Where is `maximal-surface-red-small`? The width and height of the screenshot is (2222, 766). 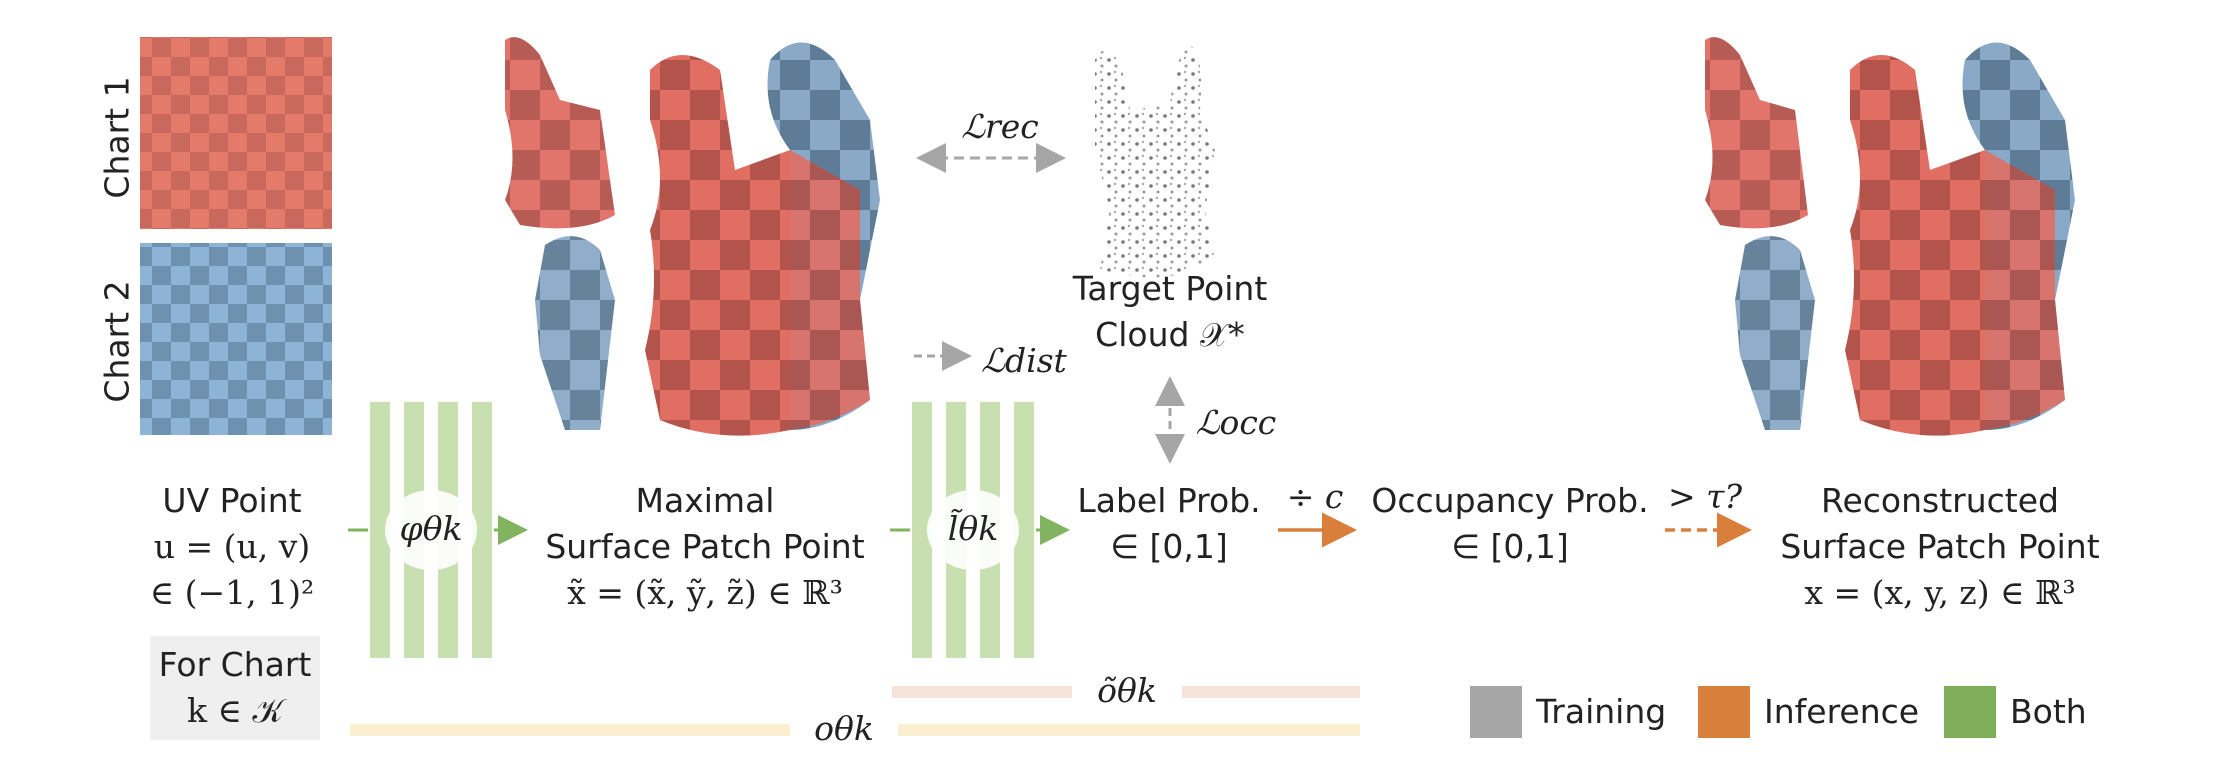 maximal-surface-red-small is located at coordinates (560, 133).